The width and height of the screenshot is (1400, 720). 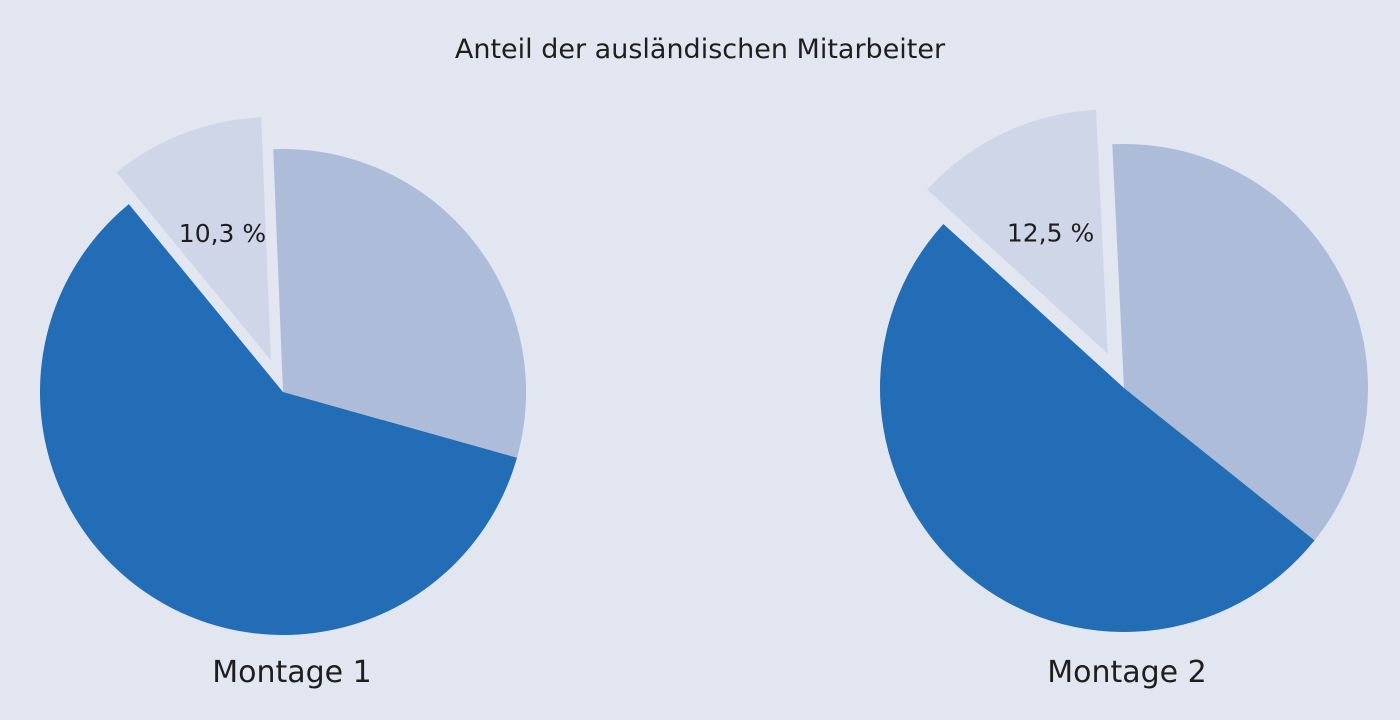 I want to click on pie-caption-montage-2: Montage 2, so click(x=1127, y=672).